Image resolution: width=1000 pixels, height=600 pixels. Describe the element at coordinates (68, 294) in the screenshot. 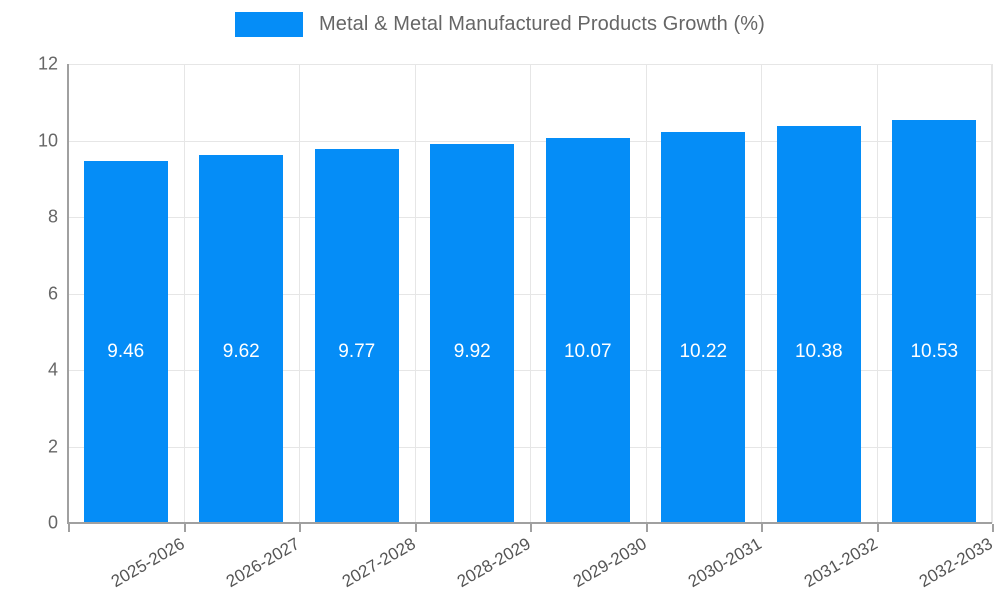

I see `y-axis-line` at that location.